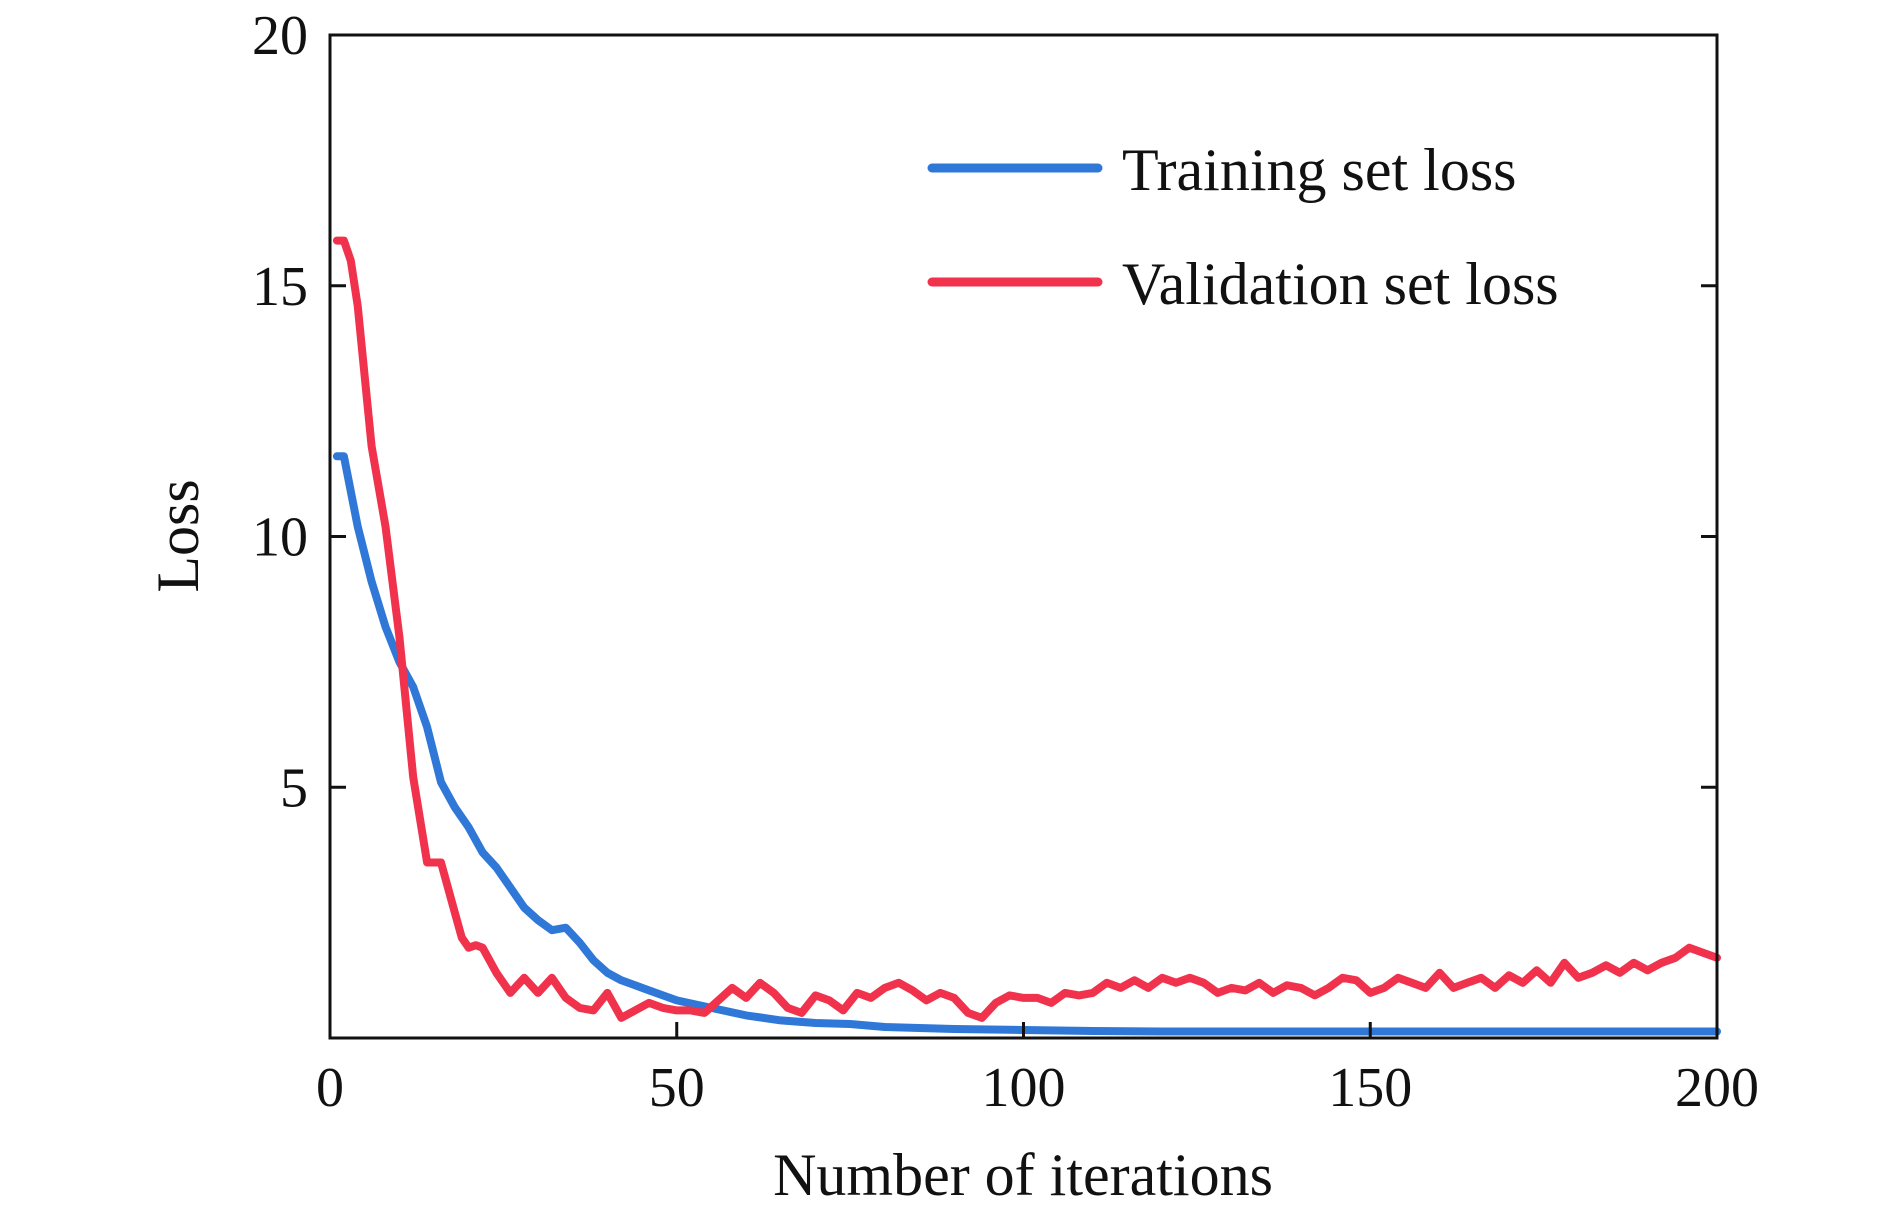 The height and width of the screenshot is (1215, 1890). I want to click on y-tick-label: 20, so click(280, 36).